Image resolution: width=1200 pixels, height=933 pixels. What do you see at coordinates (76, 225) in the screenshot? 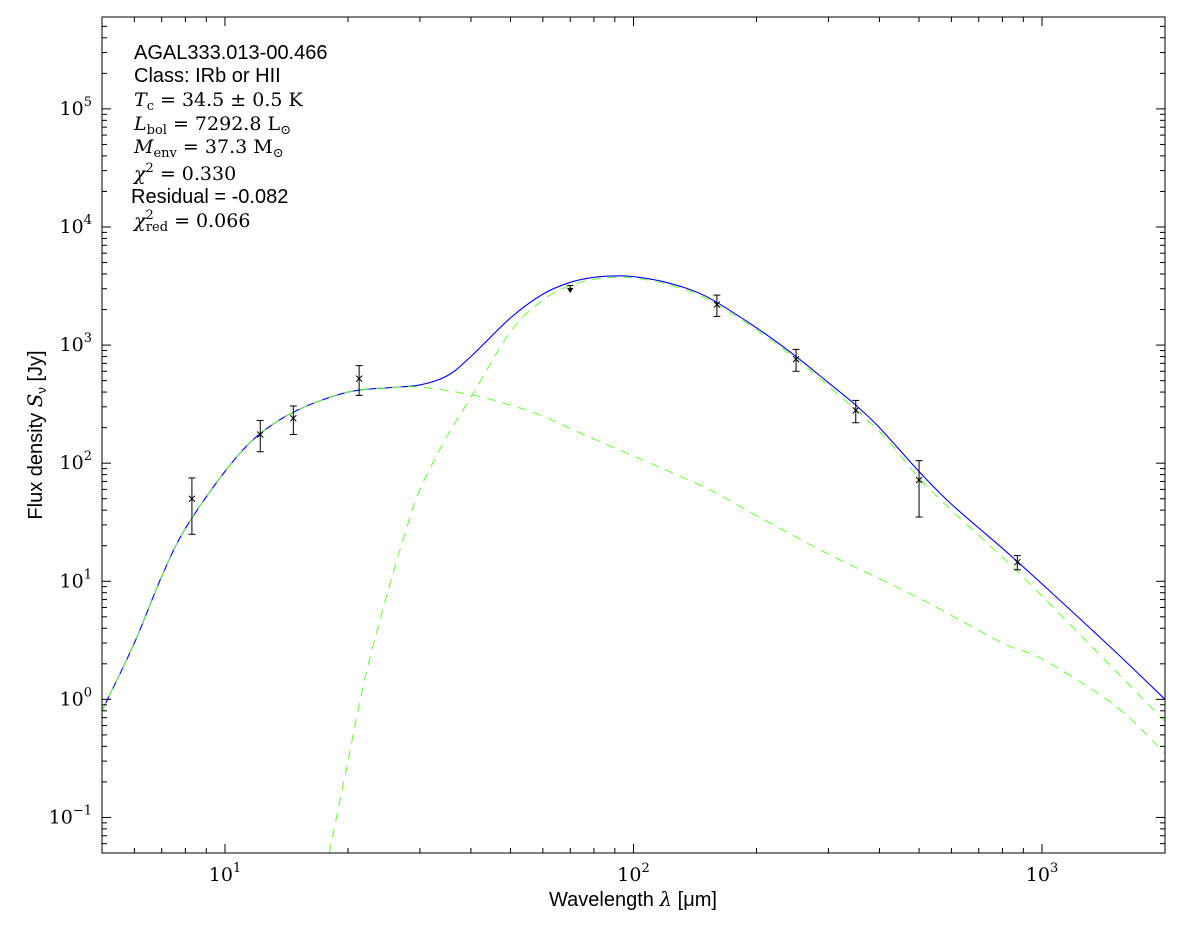
I see `y-tick-label: 10⁴` at bounding box center [76, 225].